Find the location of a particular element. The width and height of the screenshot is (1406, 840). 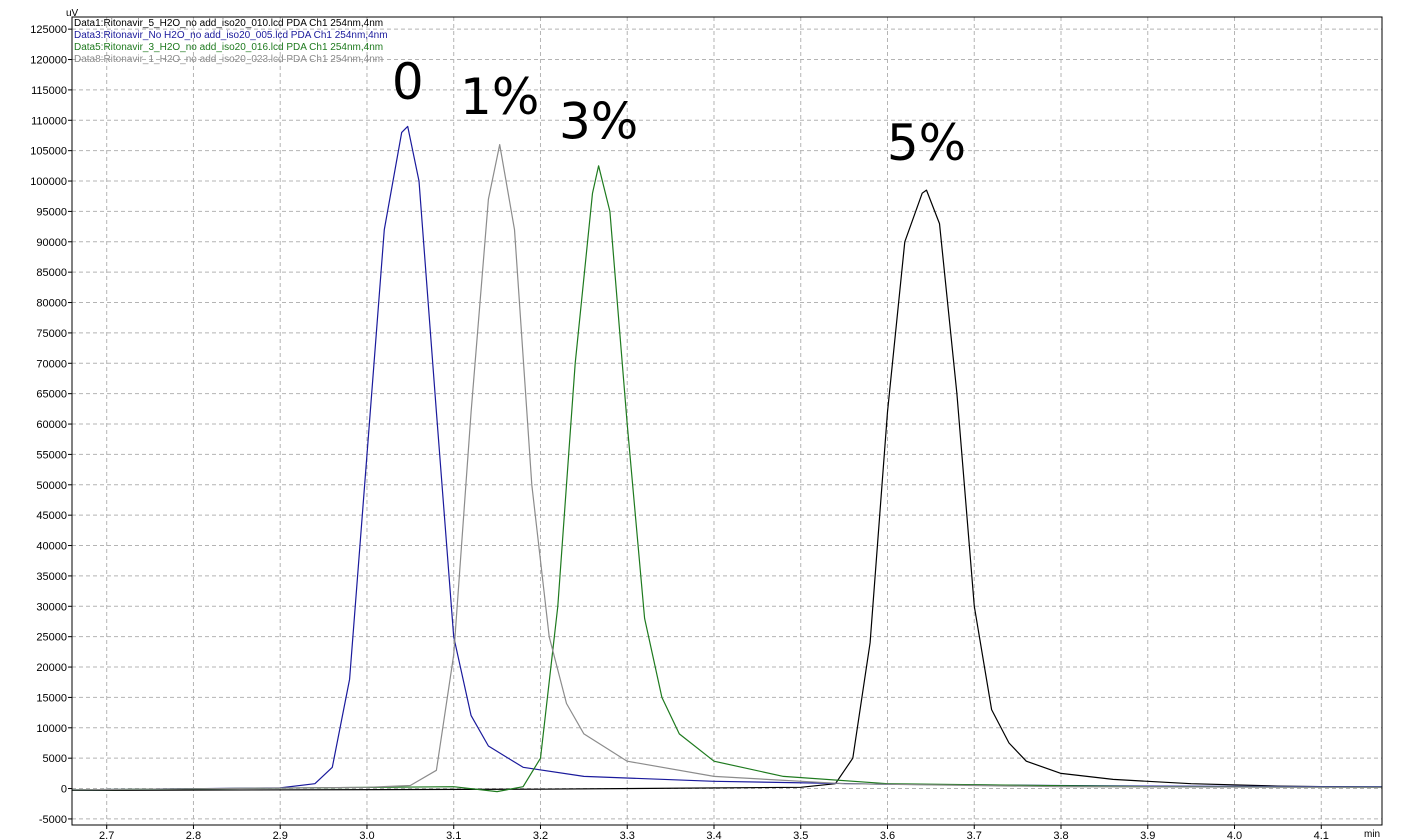

x-tick-label: 3.4 is located at coordinates (713, 835).